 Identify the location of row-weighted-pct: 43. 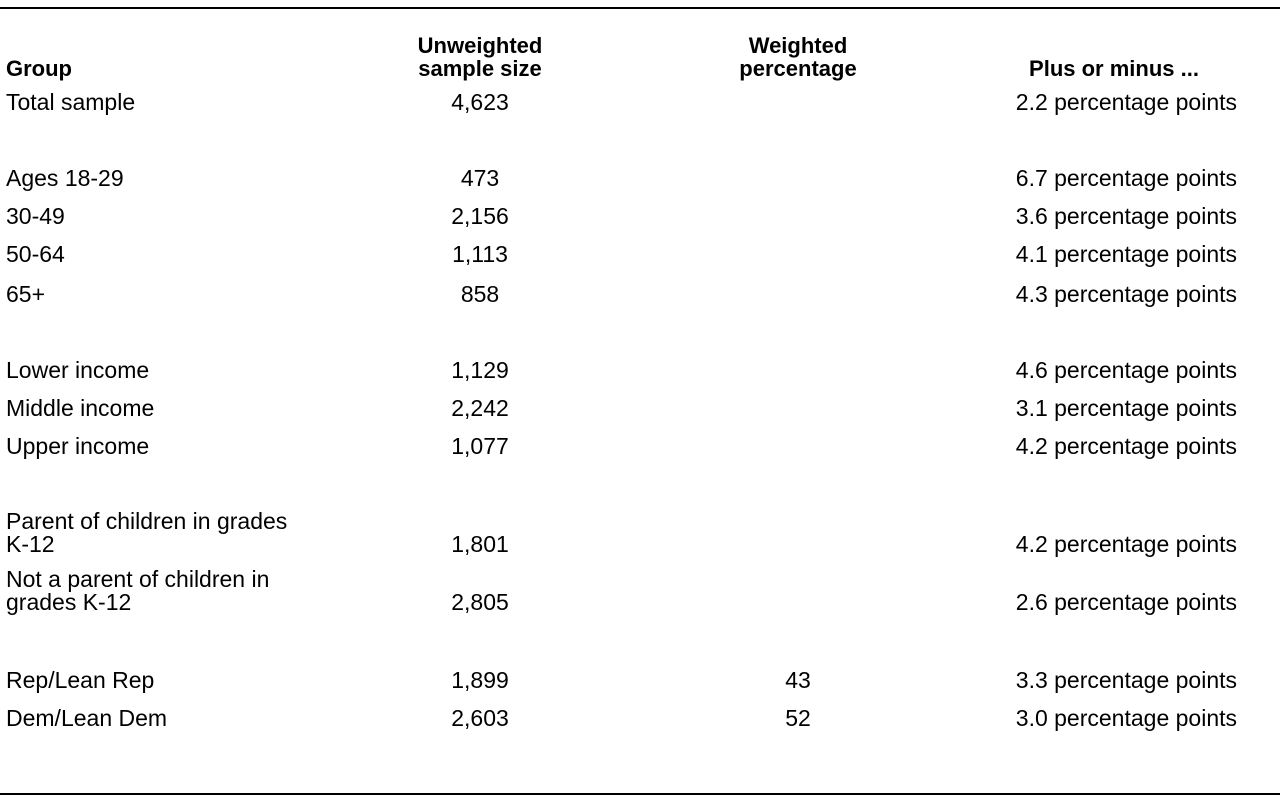
(798, 680).